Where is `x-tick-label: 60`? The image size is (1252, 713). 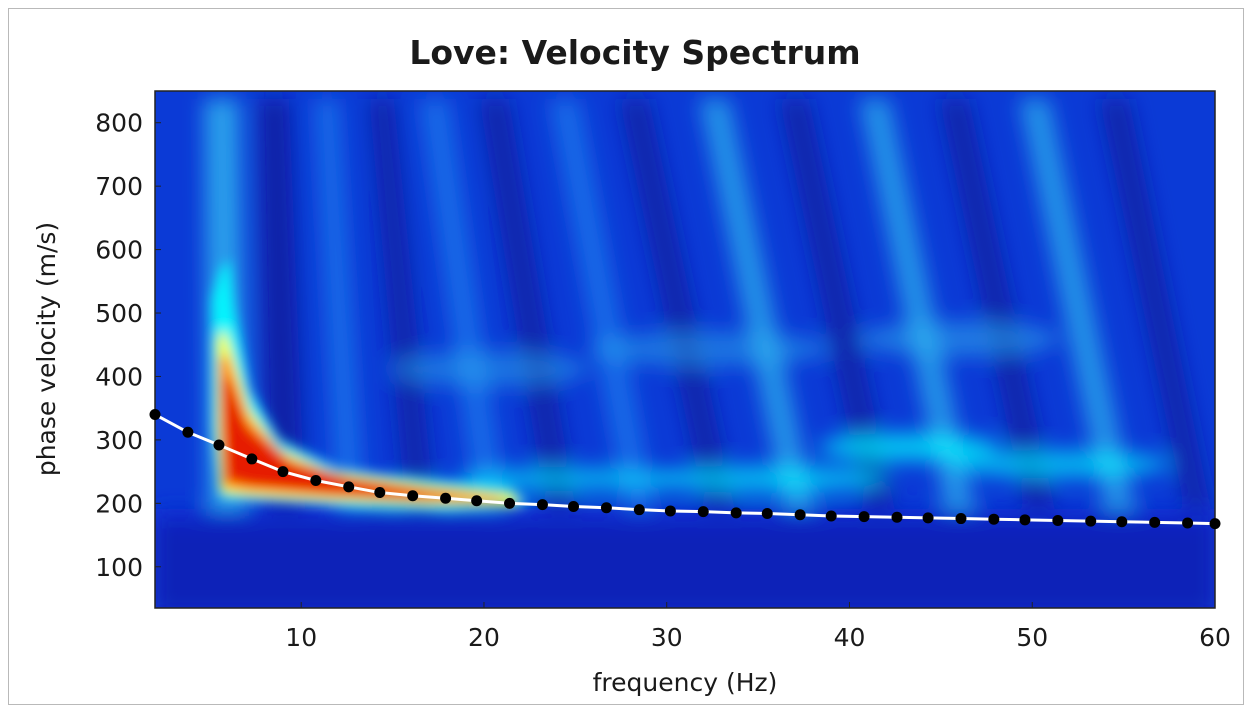
x-tick-label: 60 is located at coordinates (1215, 637).